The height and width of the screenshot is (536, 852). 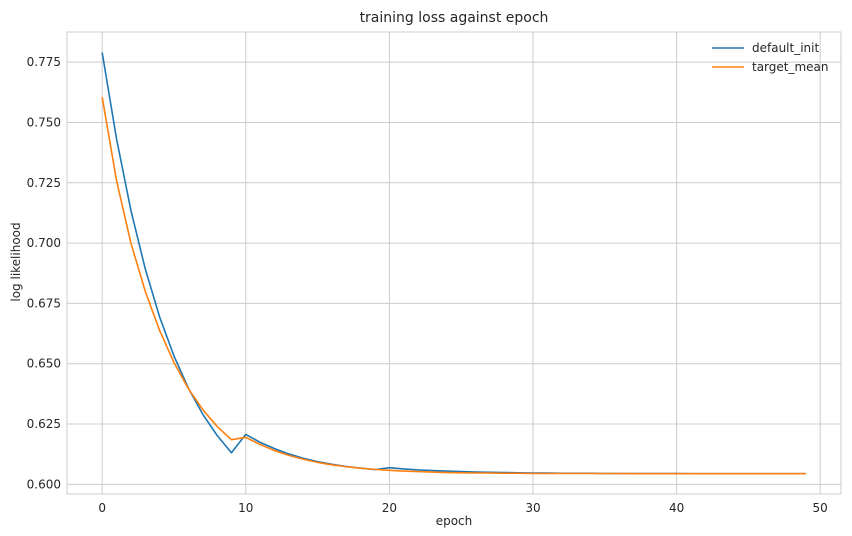 What do you see at coordinates (454, 18) in the screenshot?
I see `chart-title: training loss against epoch` at bounding box center [454, 18].